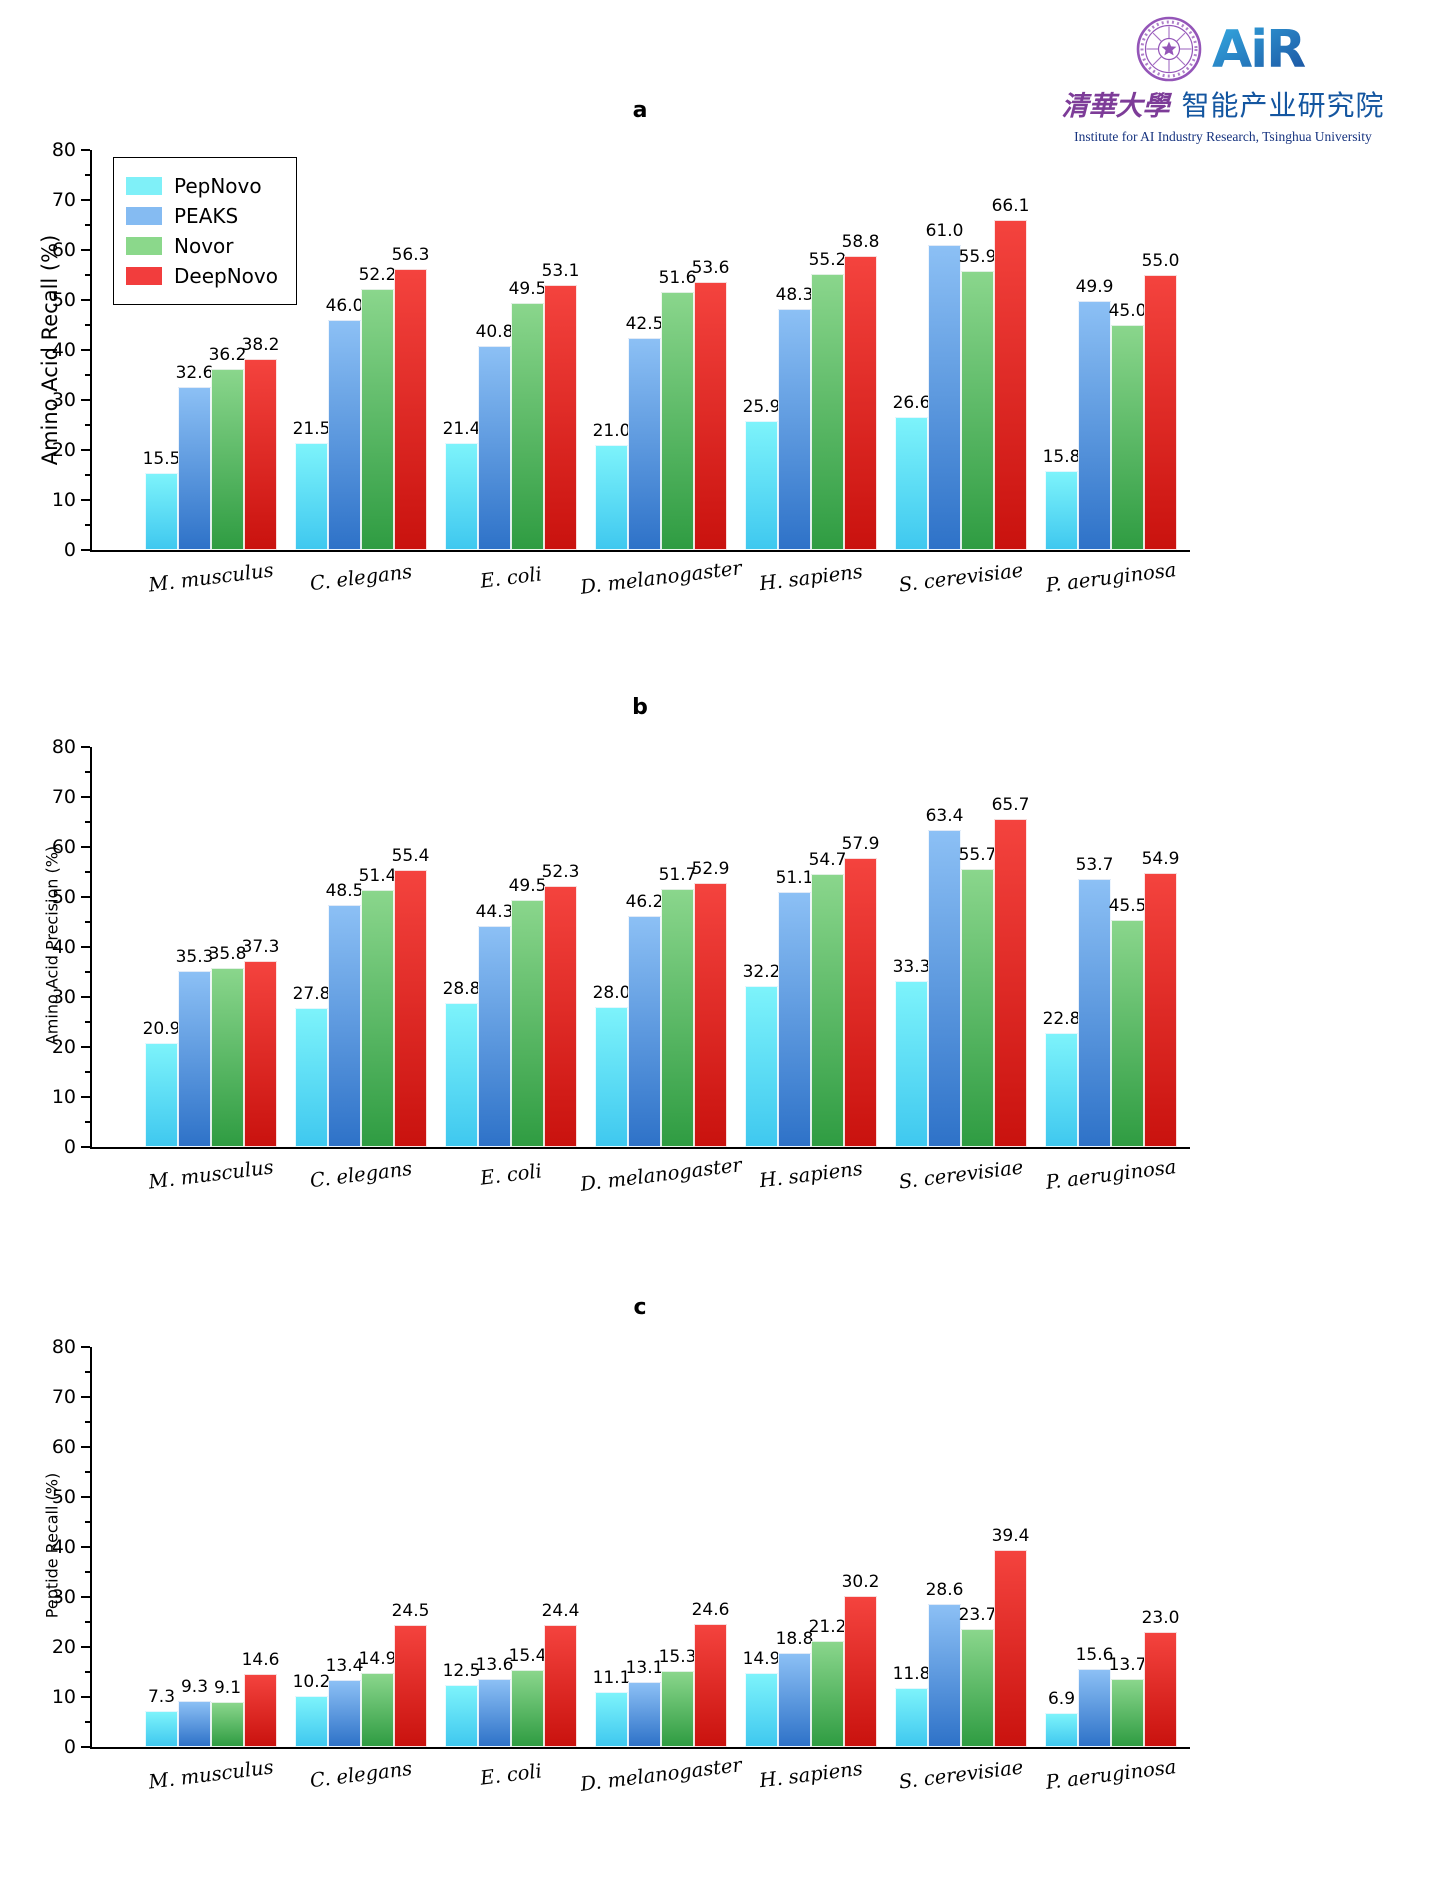 This screenshot has height=1877, width=1432. Describe the element at coordinates (961, 577) in the screenshot. I see `x-category-label: S. cerevisiae` at that location.